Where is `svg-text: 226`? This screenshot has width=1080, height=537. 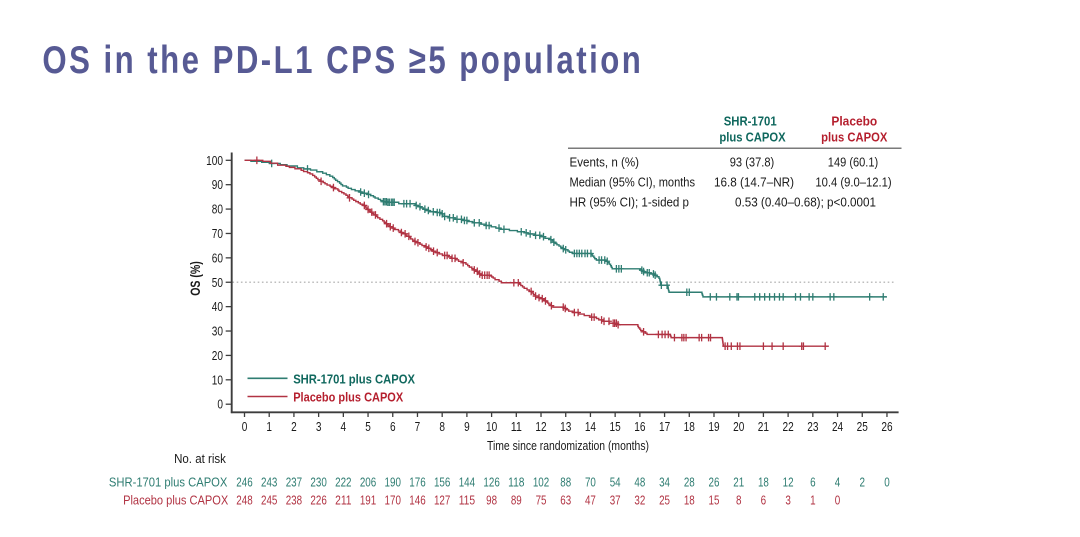
svg-text: 226 is located at coordinates (318, 499).